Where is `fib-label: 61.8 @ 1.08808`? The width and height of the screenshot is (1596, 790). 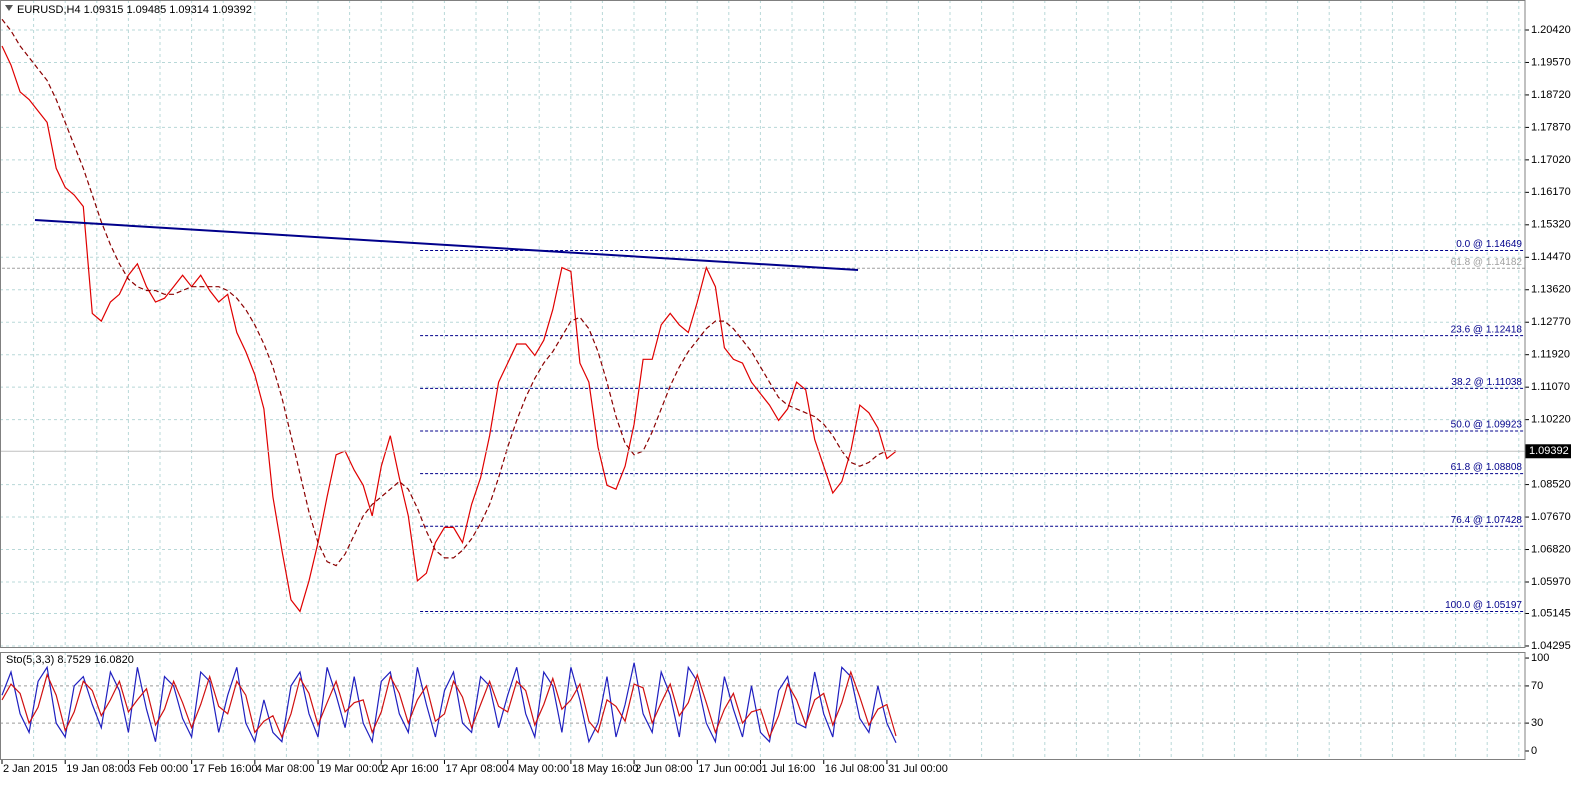 fib-label: 61.8 @ 1.08808 is located at coordinates (1487, 467).